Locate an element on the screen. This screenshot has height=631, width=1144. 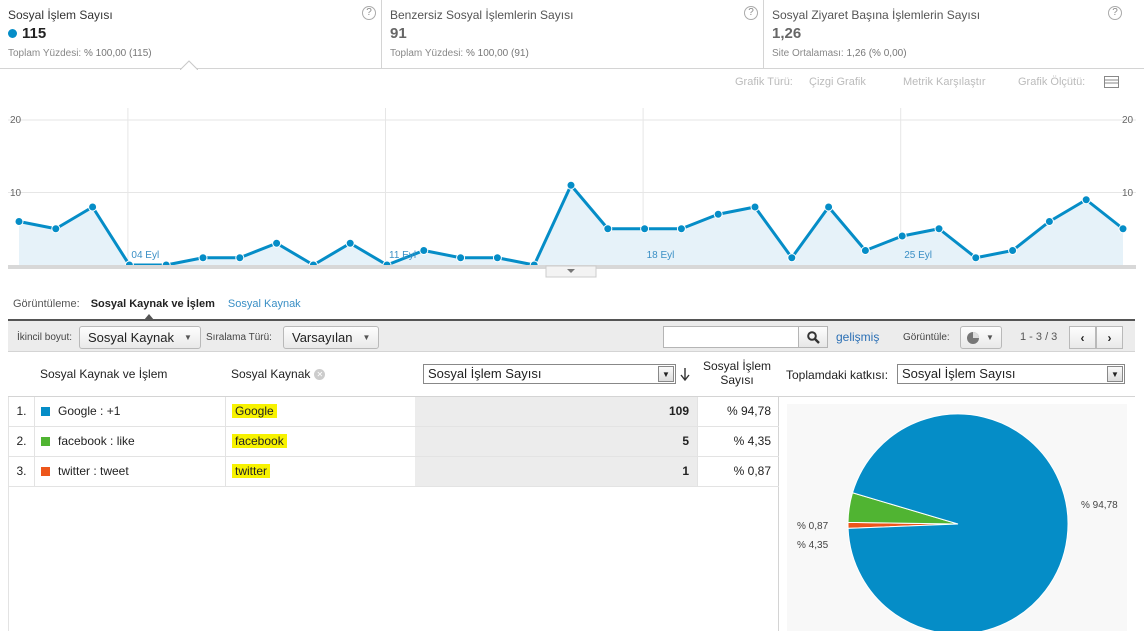
row-source: Google is located at coordinates (320, 411).